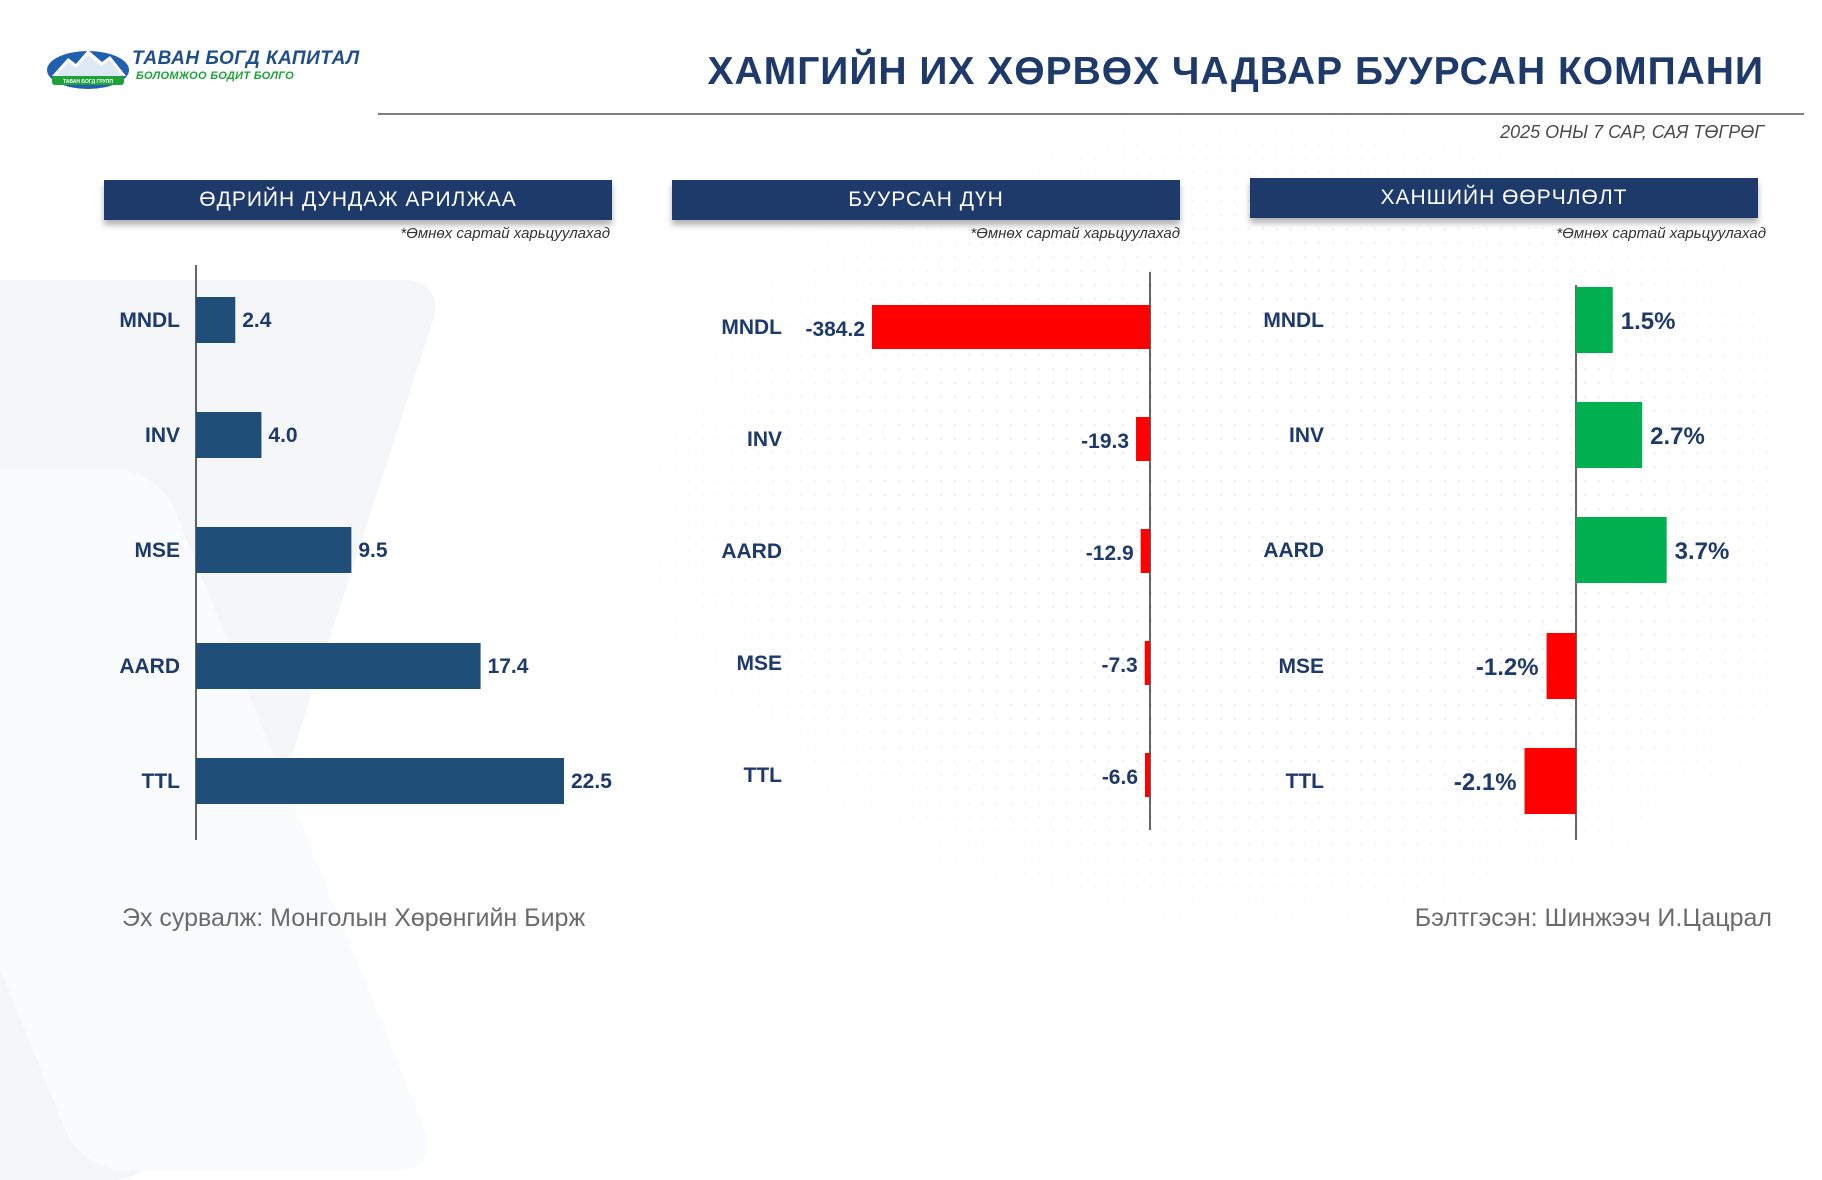 The width and height of the screenshot is (1822, 1180). I want to click on chart-3-bar-mse, so click(1561, 666).